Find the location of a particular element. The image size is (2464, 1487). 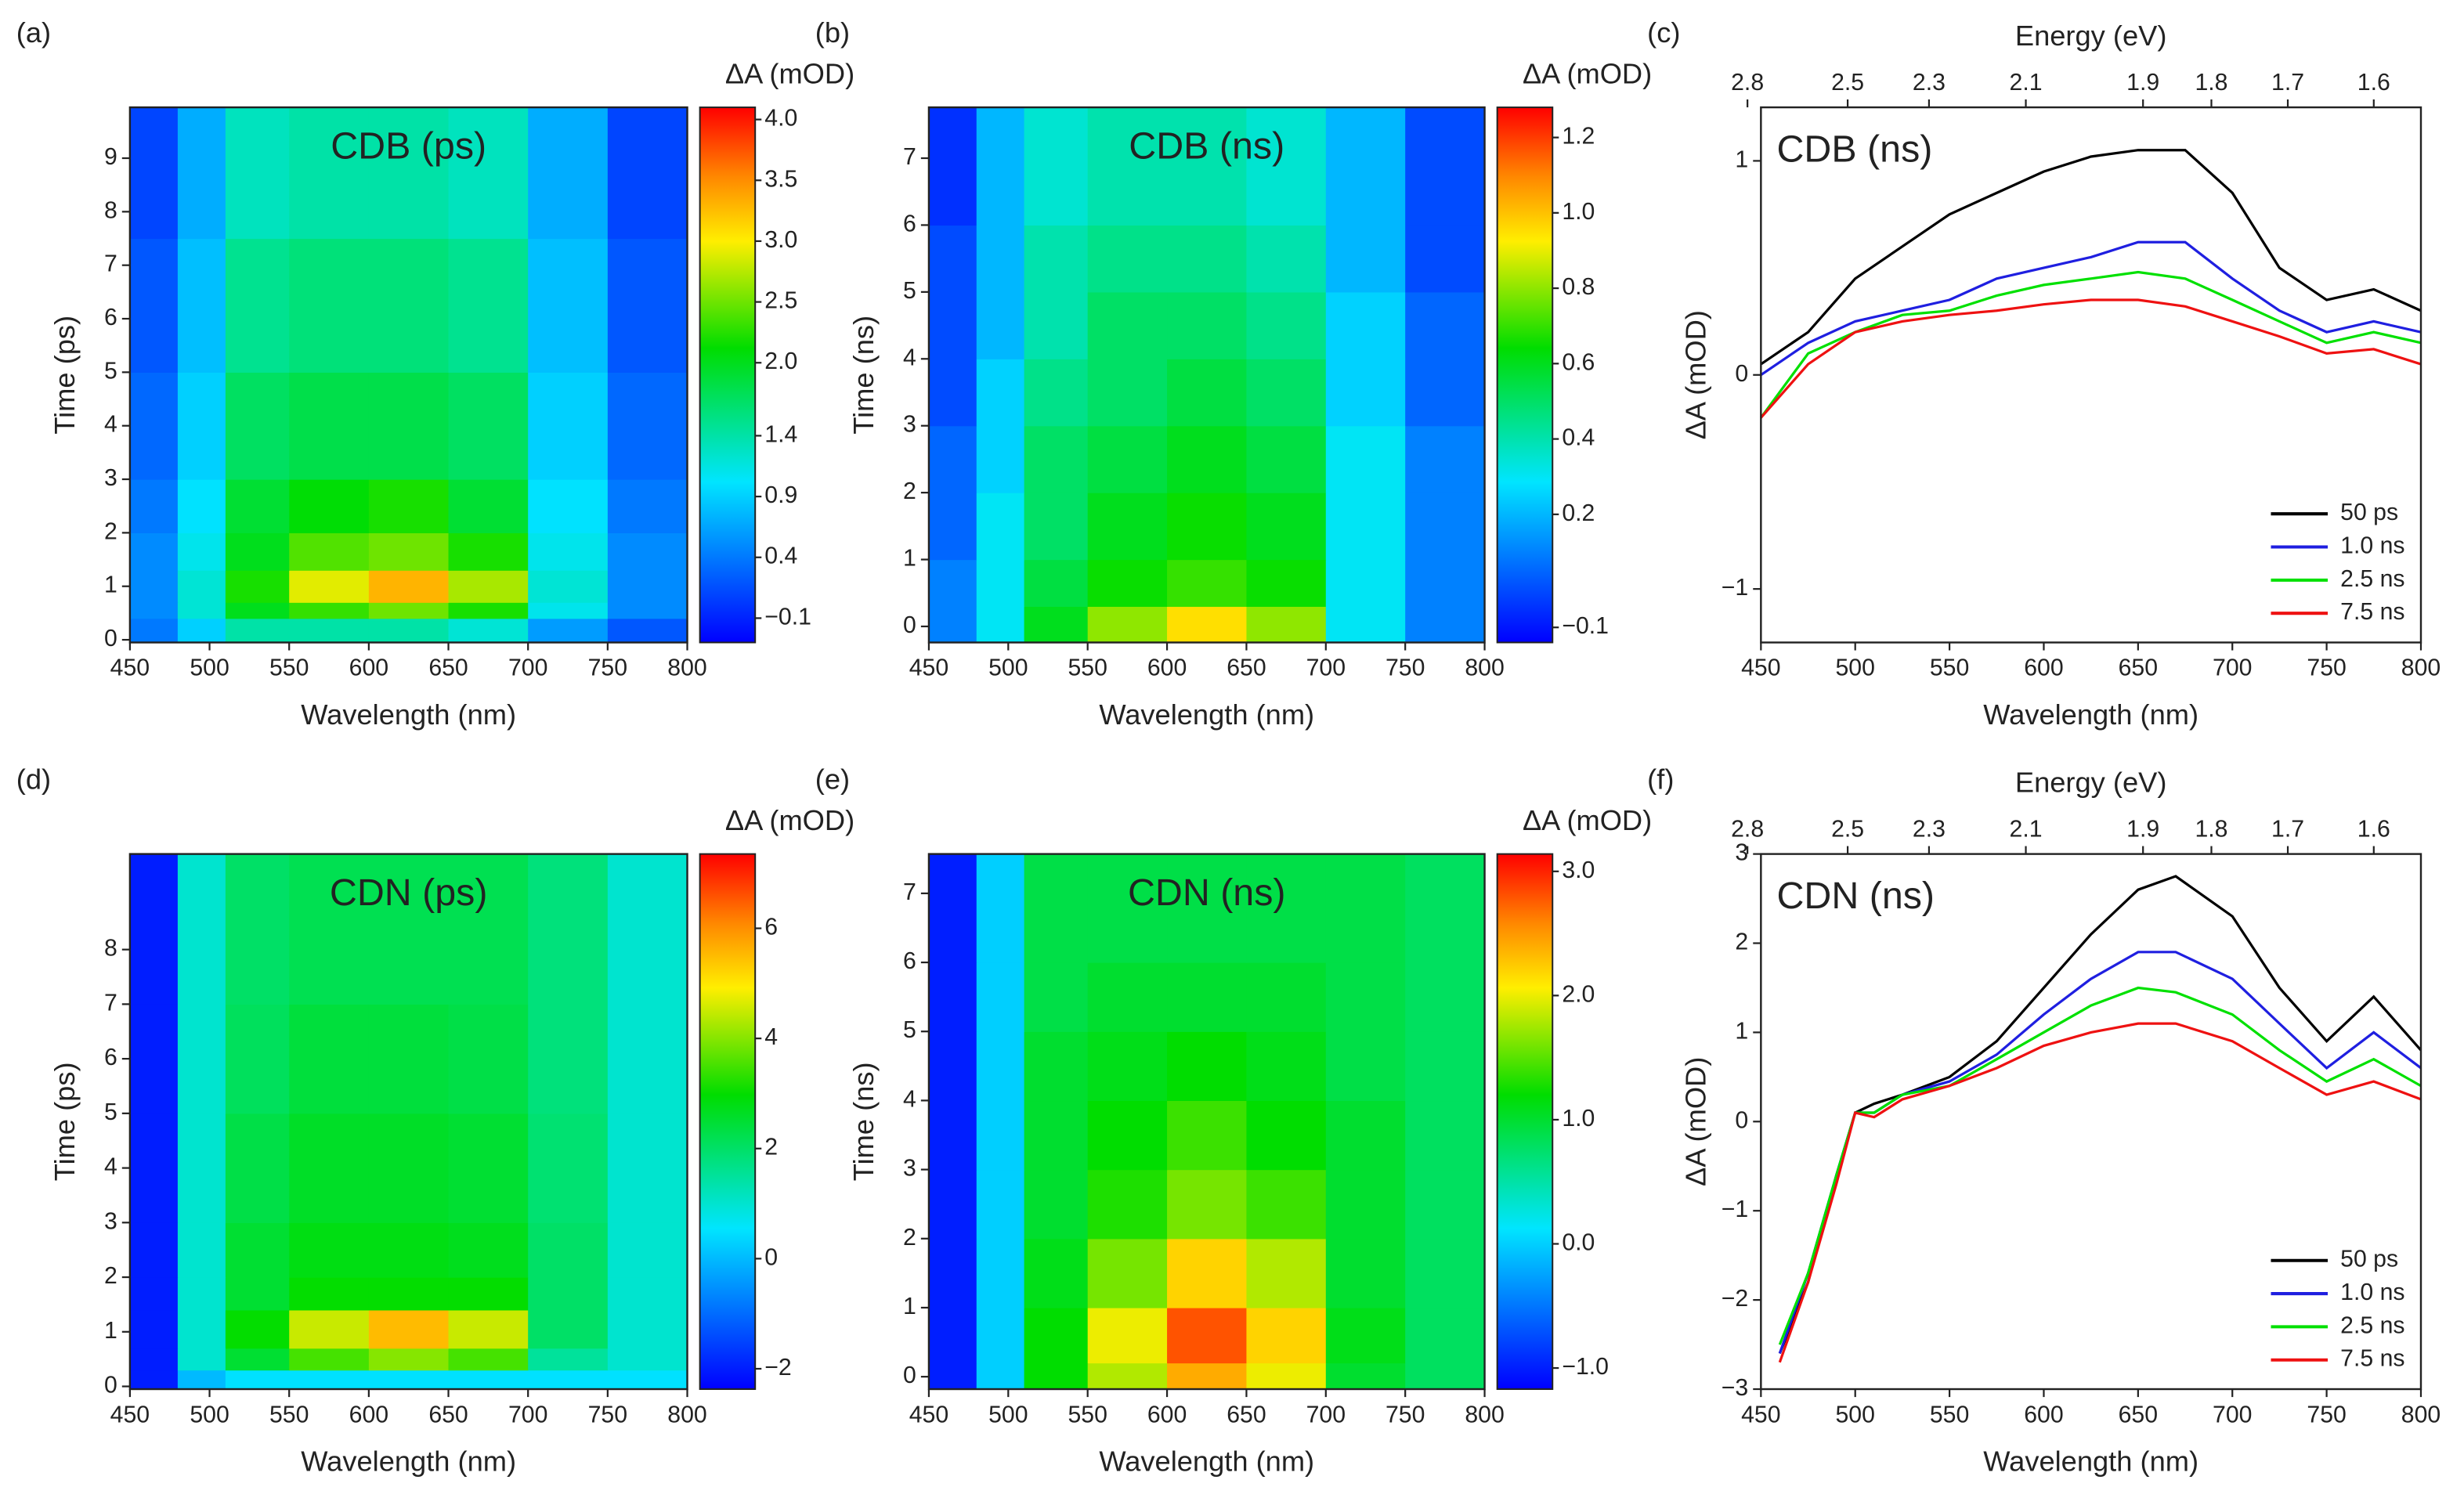

y-axis-label: ΔA (mOD) is located at coordinates (1695, 1122).